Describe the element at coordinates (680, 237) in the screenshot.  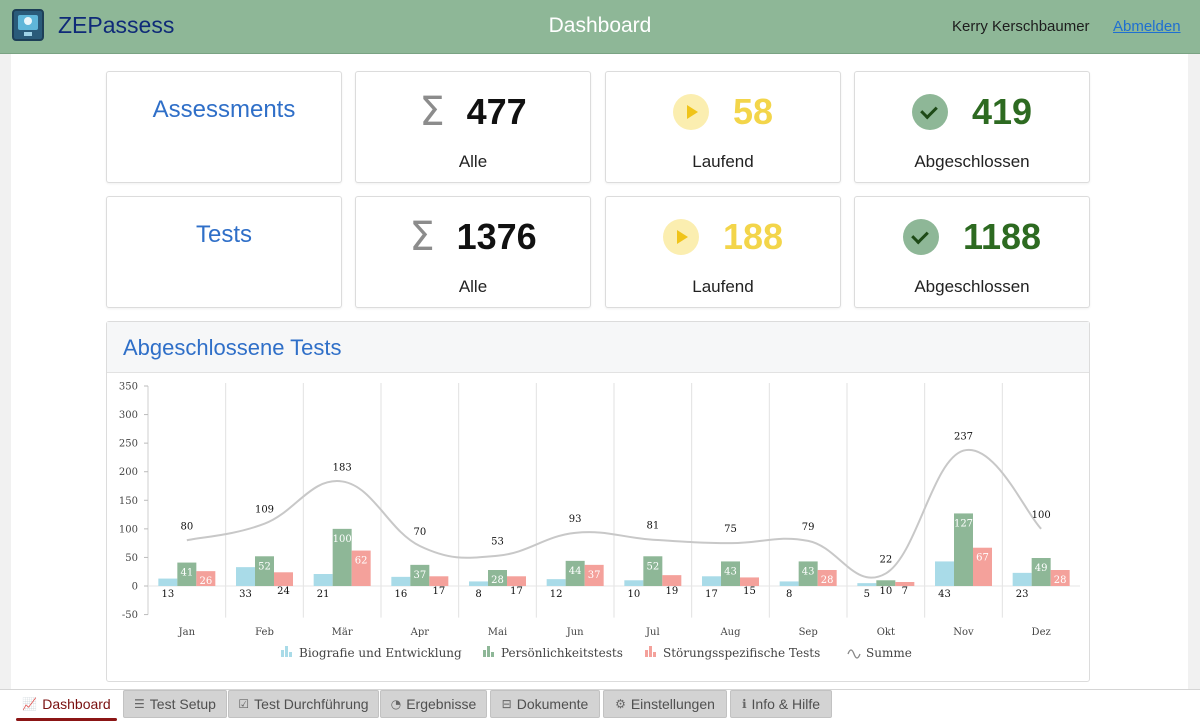
I see `play-icon` at that location.